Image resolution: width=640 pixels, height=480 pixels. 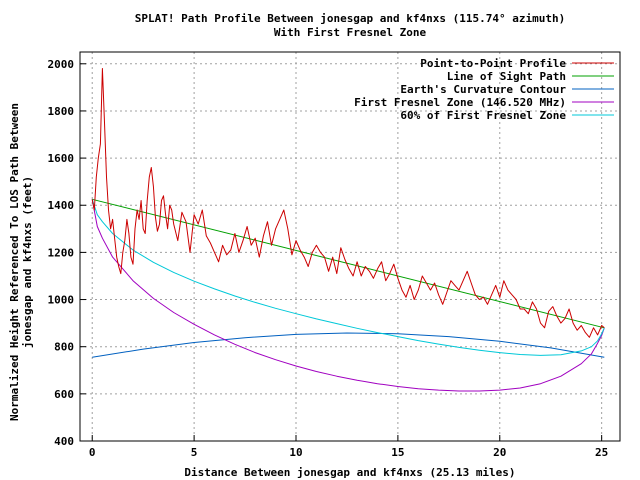 What do you see at coordinates (61, 64) in the screenshot?
I see `y-tick-label: 2000` at bounding box center [61, 64].